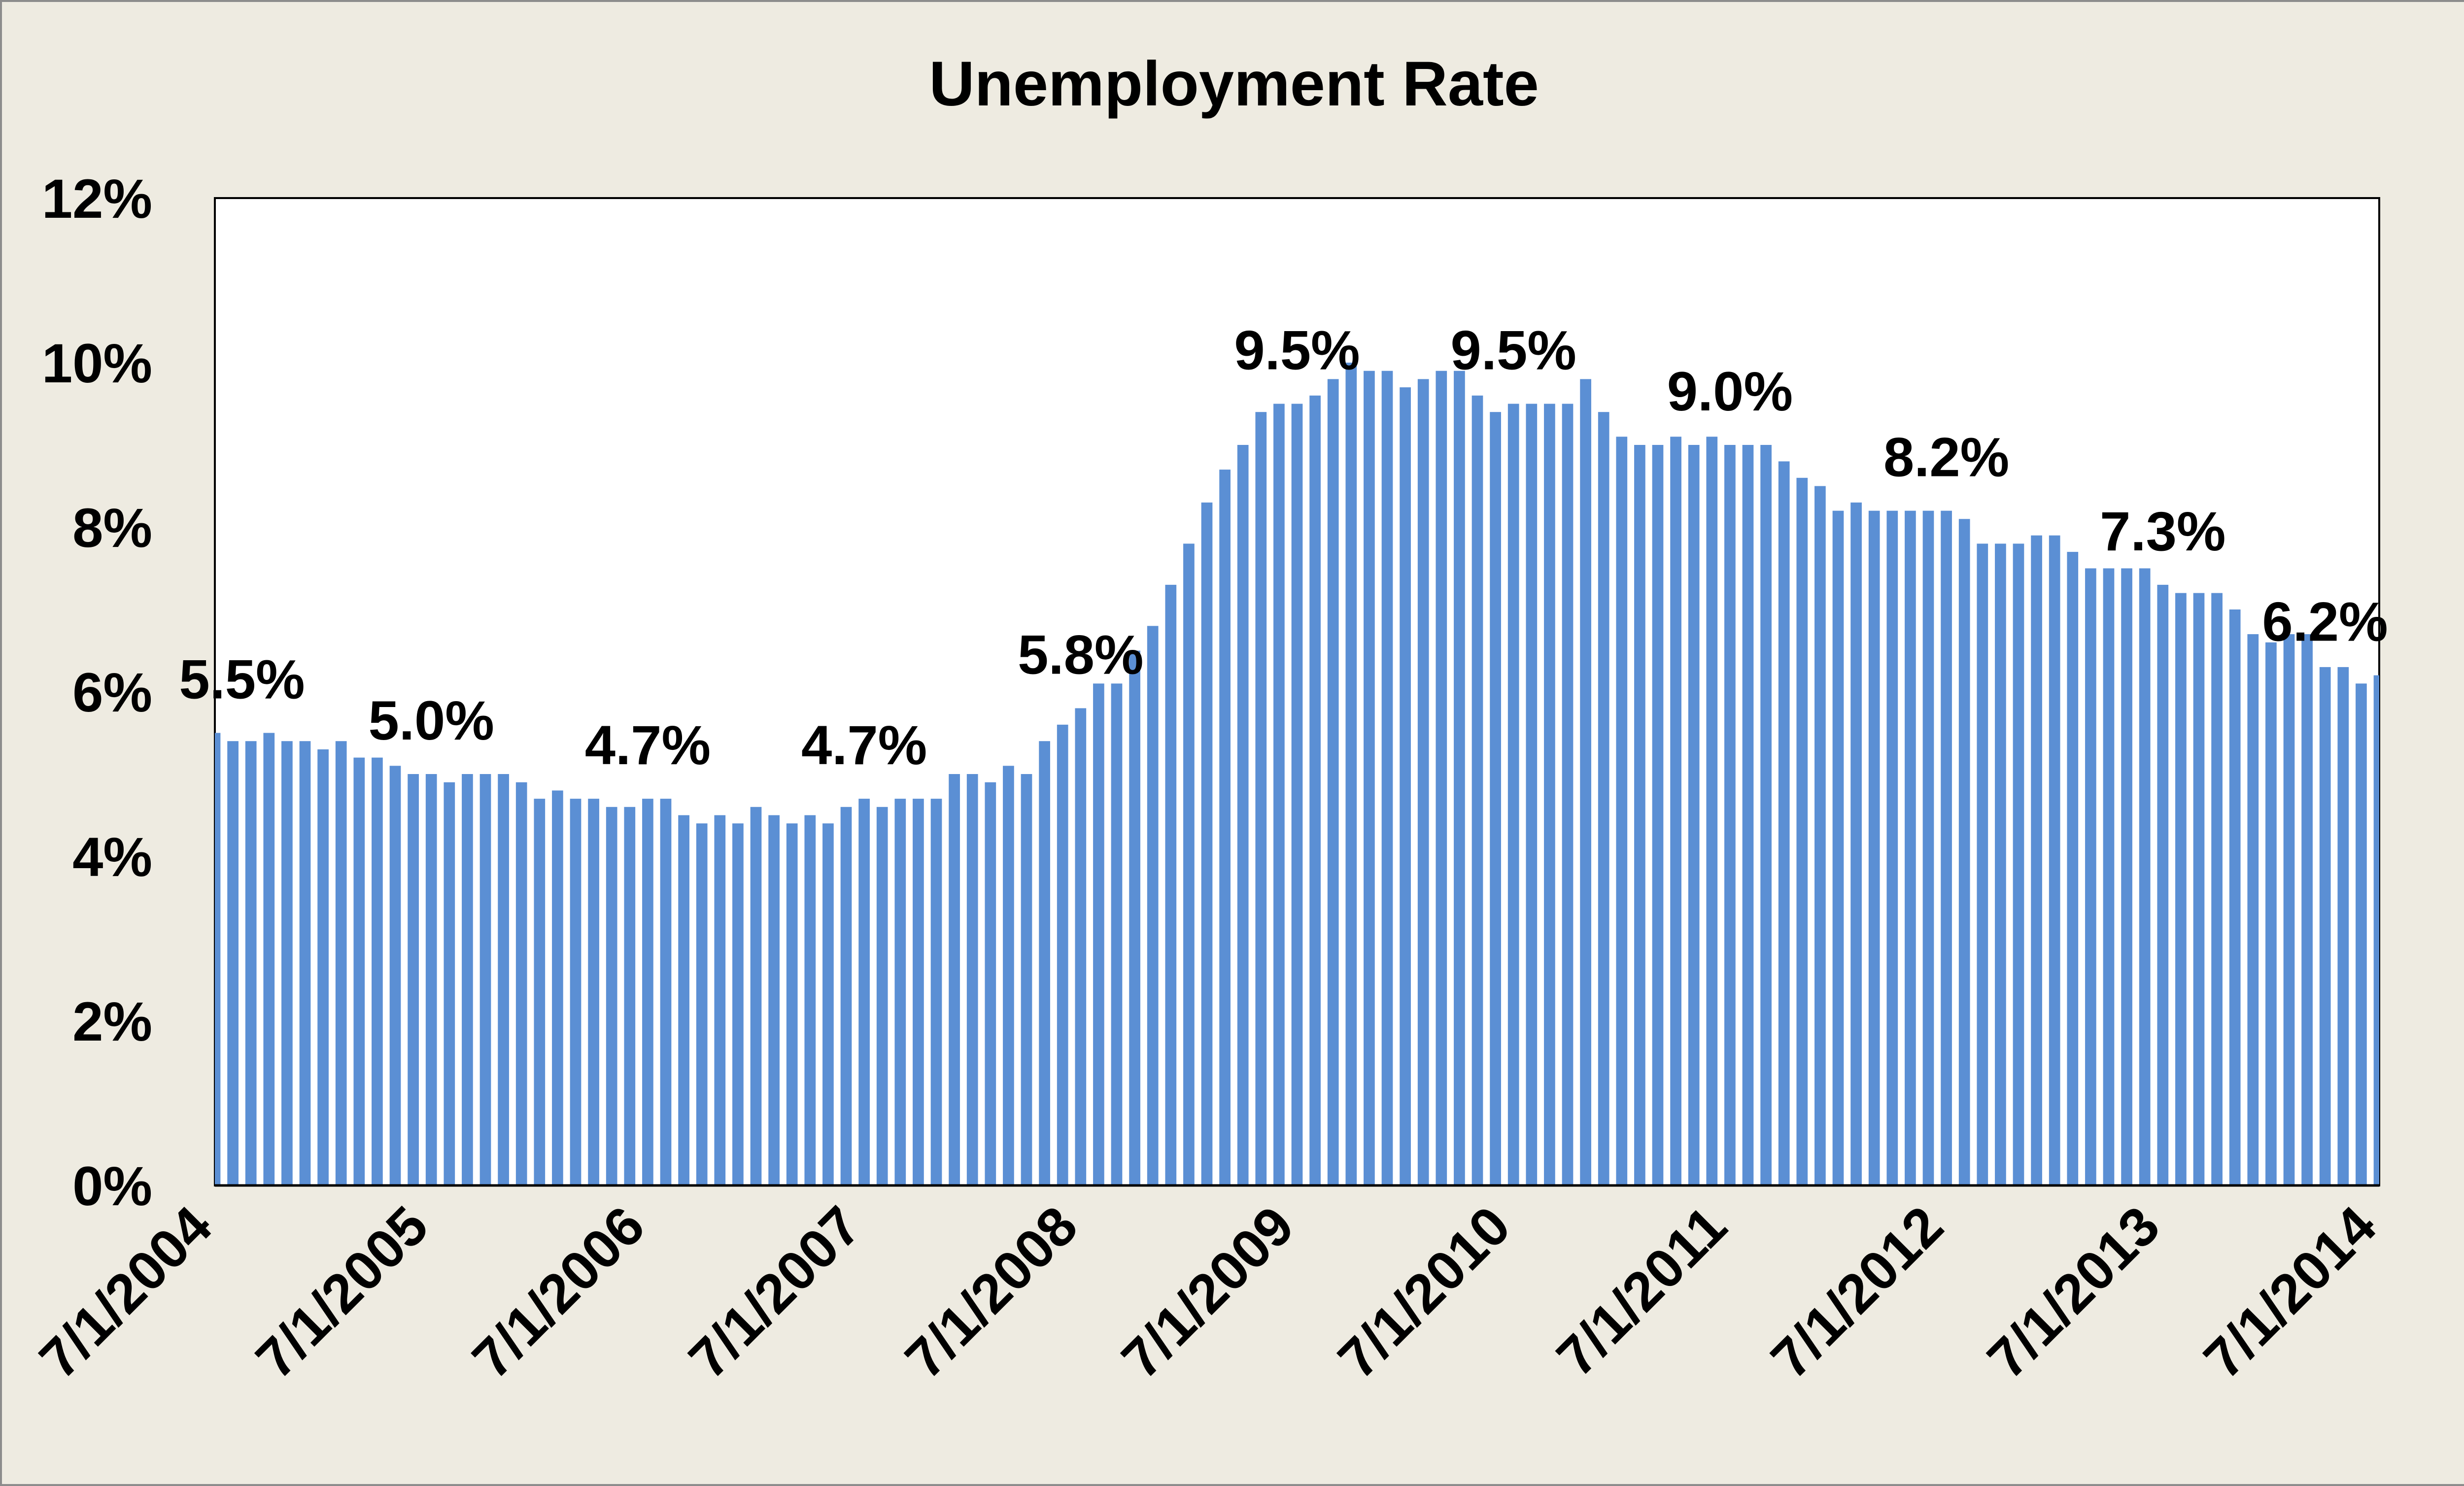  I want to click on bar-9/1/2008, so click(1117, 934).